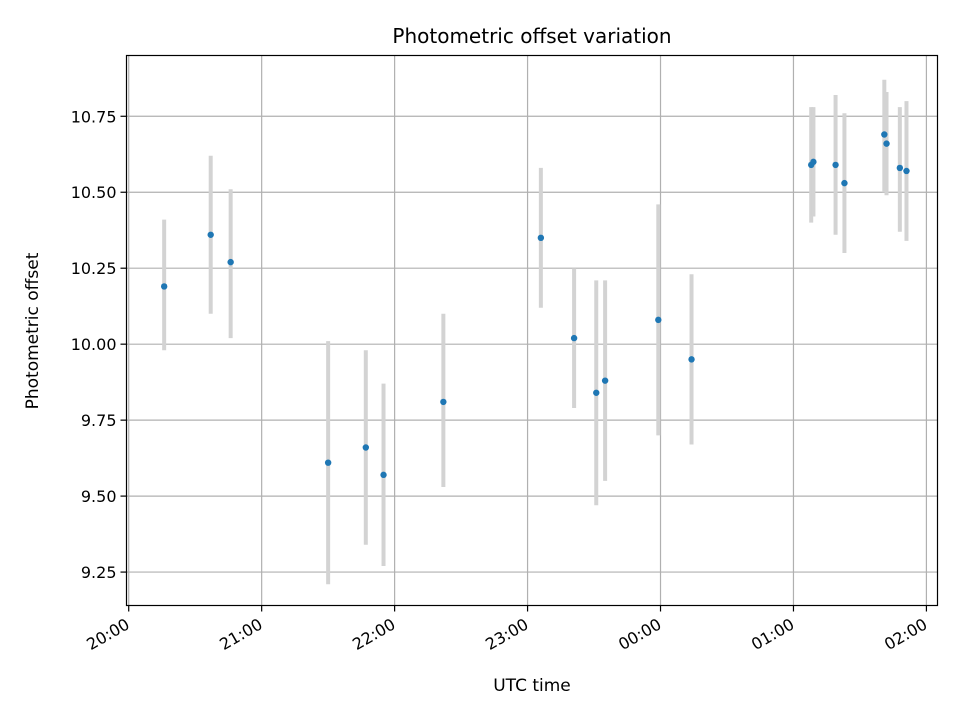 This screenshot has height=720, width=960. I want to click on chart-title: Photometric offset variation, so click(531, 36).